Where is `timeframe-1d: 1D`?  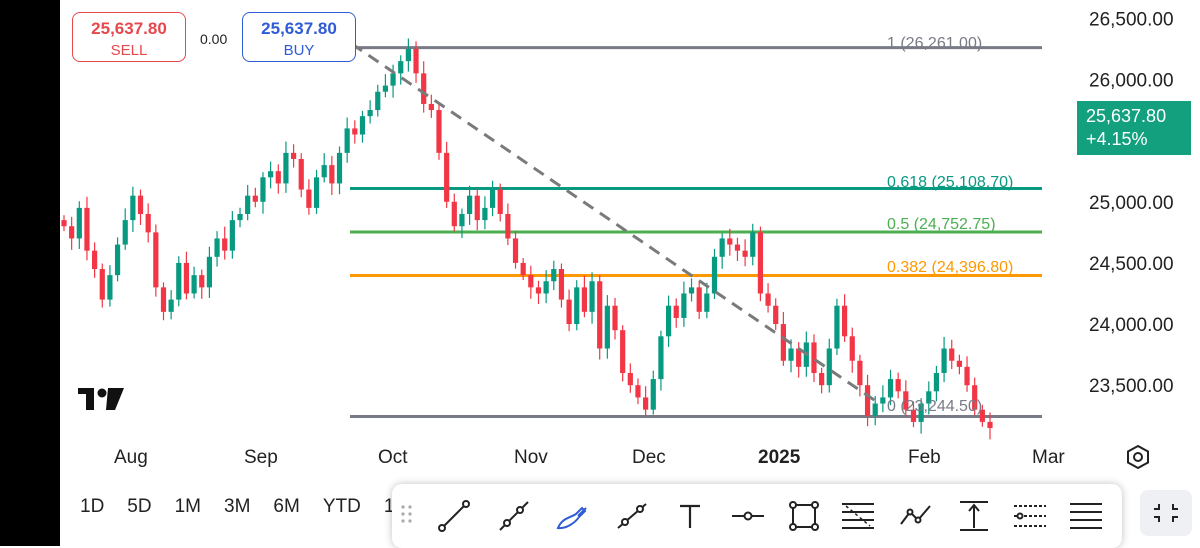
timeframe-1d: 1D is located at coordinates (92, 506).